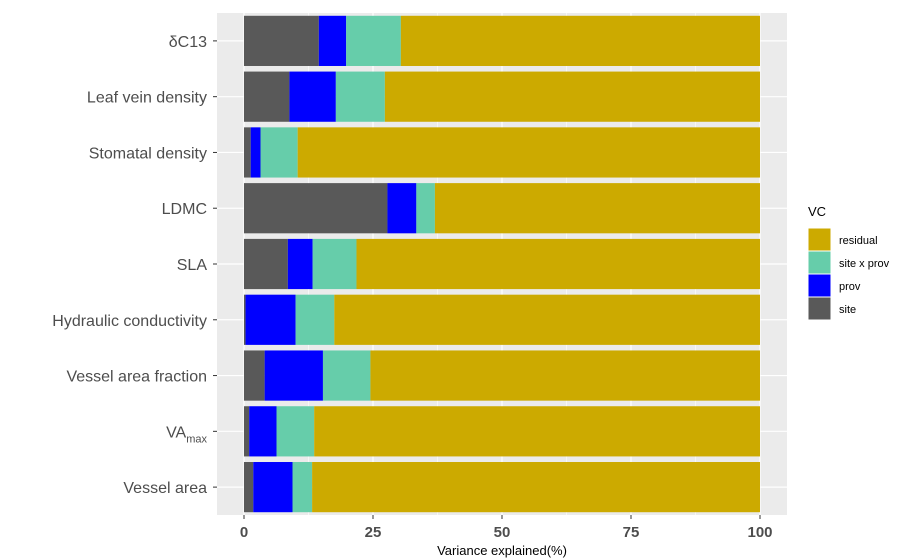 This screenshot has height=560, width=909. Describe the element at coordinates (147, 98) in the screenshot. I see `y-tick-label: Leaf vein density` at that location.